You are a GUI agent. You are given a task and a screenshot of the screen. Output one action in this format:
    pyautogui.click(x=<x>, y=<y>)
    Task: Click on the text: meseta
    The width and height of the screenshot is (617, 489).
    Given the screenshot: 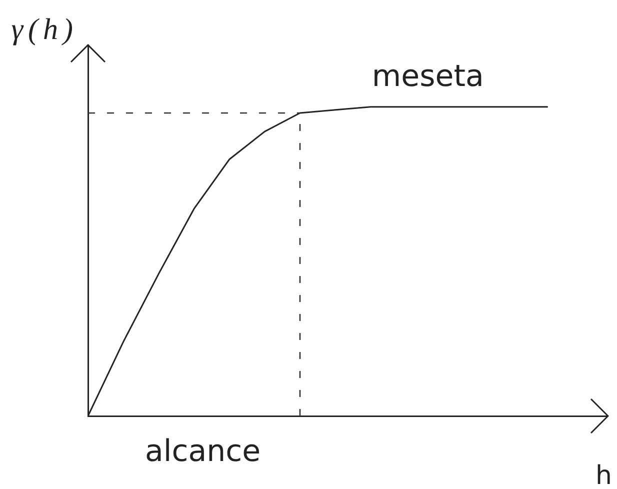 What is the action you would take?
    pyautogui.click(x=428, y=76)
    